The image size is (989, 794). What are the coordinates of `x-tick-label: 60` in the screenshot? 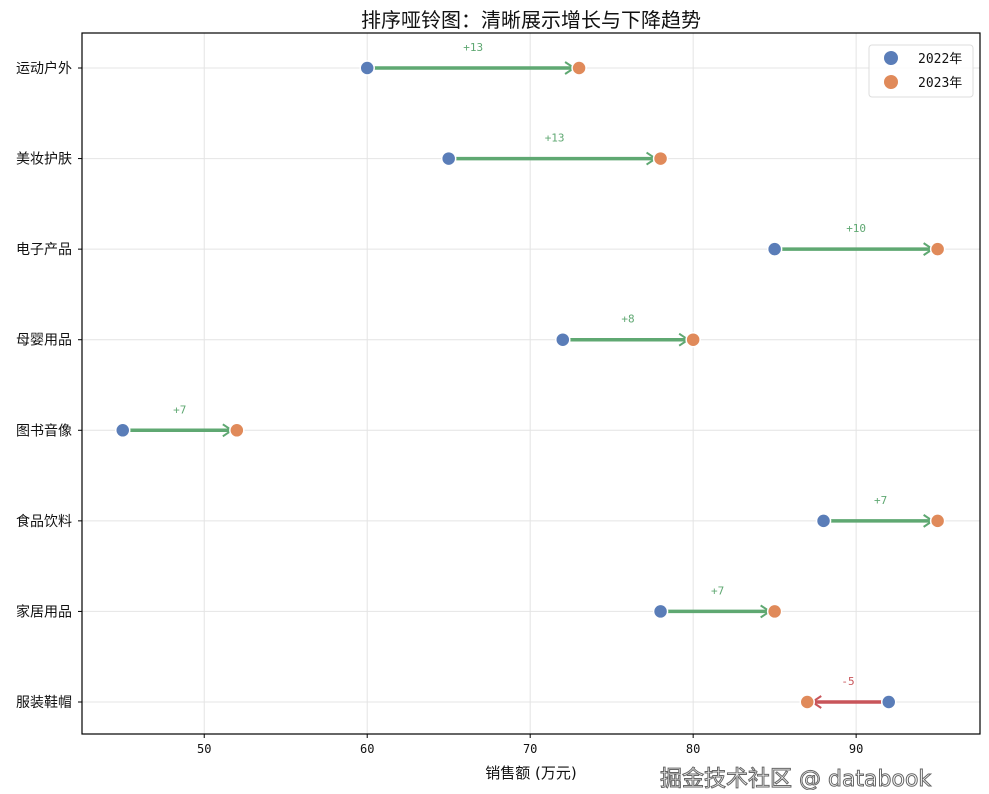 It's located at (367, 749).